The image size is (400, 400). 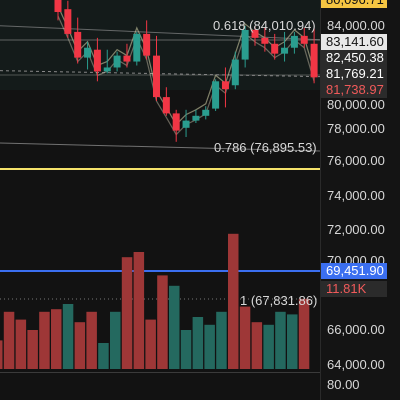 What do you see at coordinates (356, 364) in the screenshot?
I see `price-tick-64000: 64,000.00` at bounding box center [356, 364].